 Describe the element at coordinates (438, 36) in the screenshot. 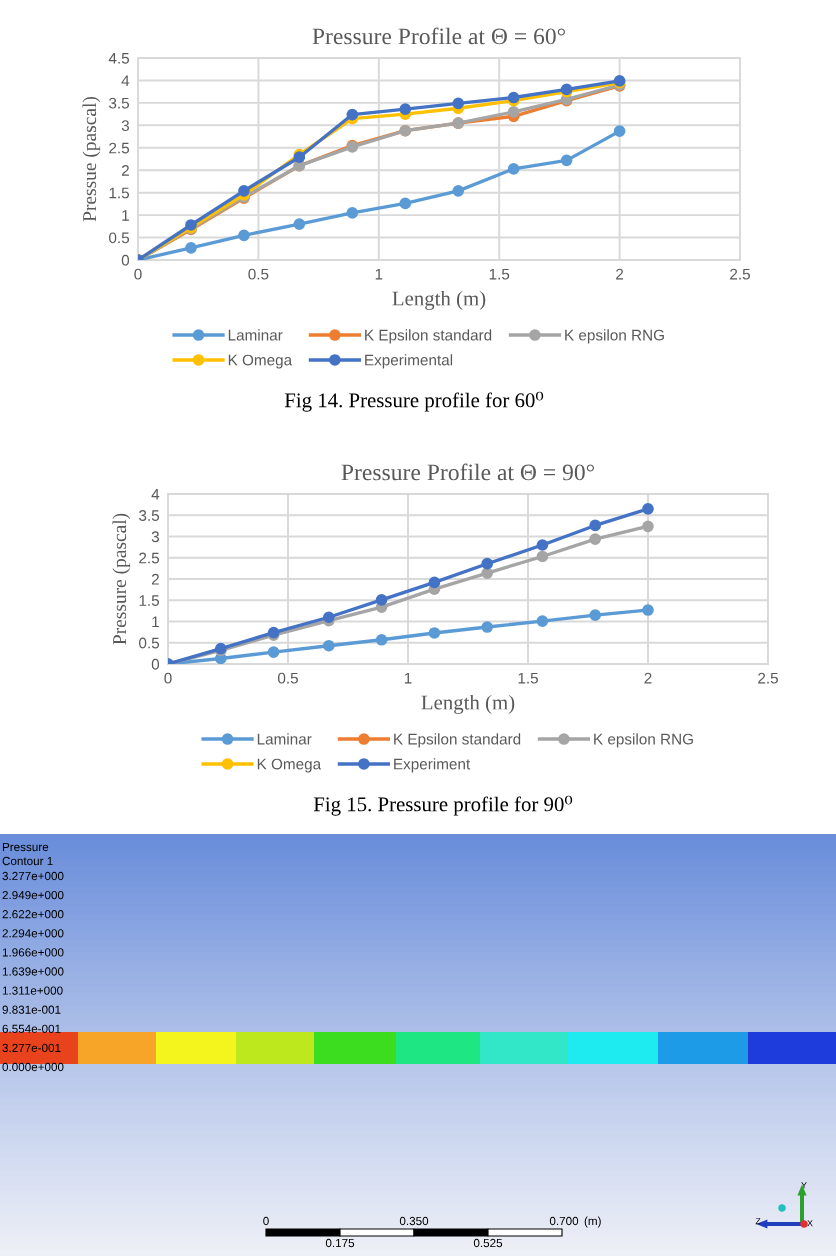

I see `chart-title: Pressure Profile at Θ = 60°` at that location.